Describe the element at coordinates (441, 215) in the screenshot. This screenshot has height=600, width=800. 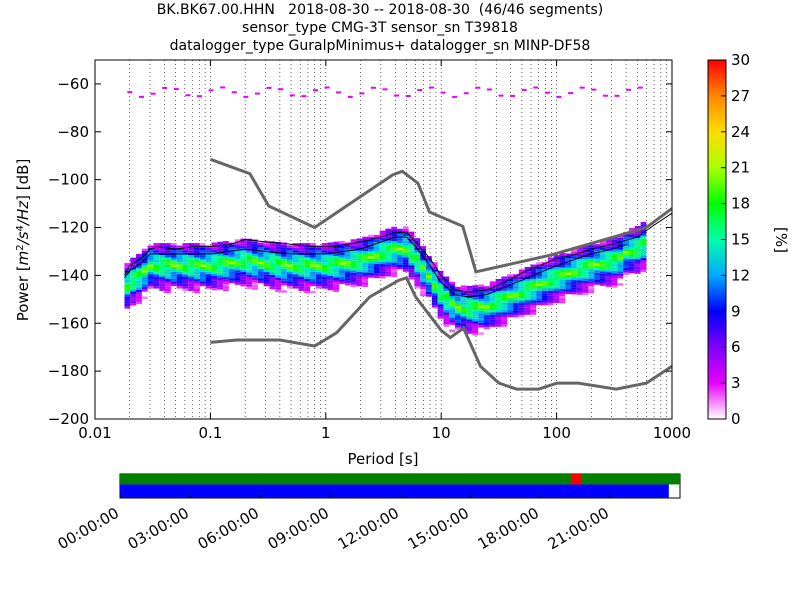
I see `noise-model-line` at that location.